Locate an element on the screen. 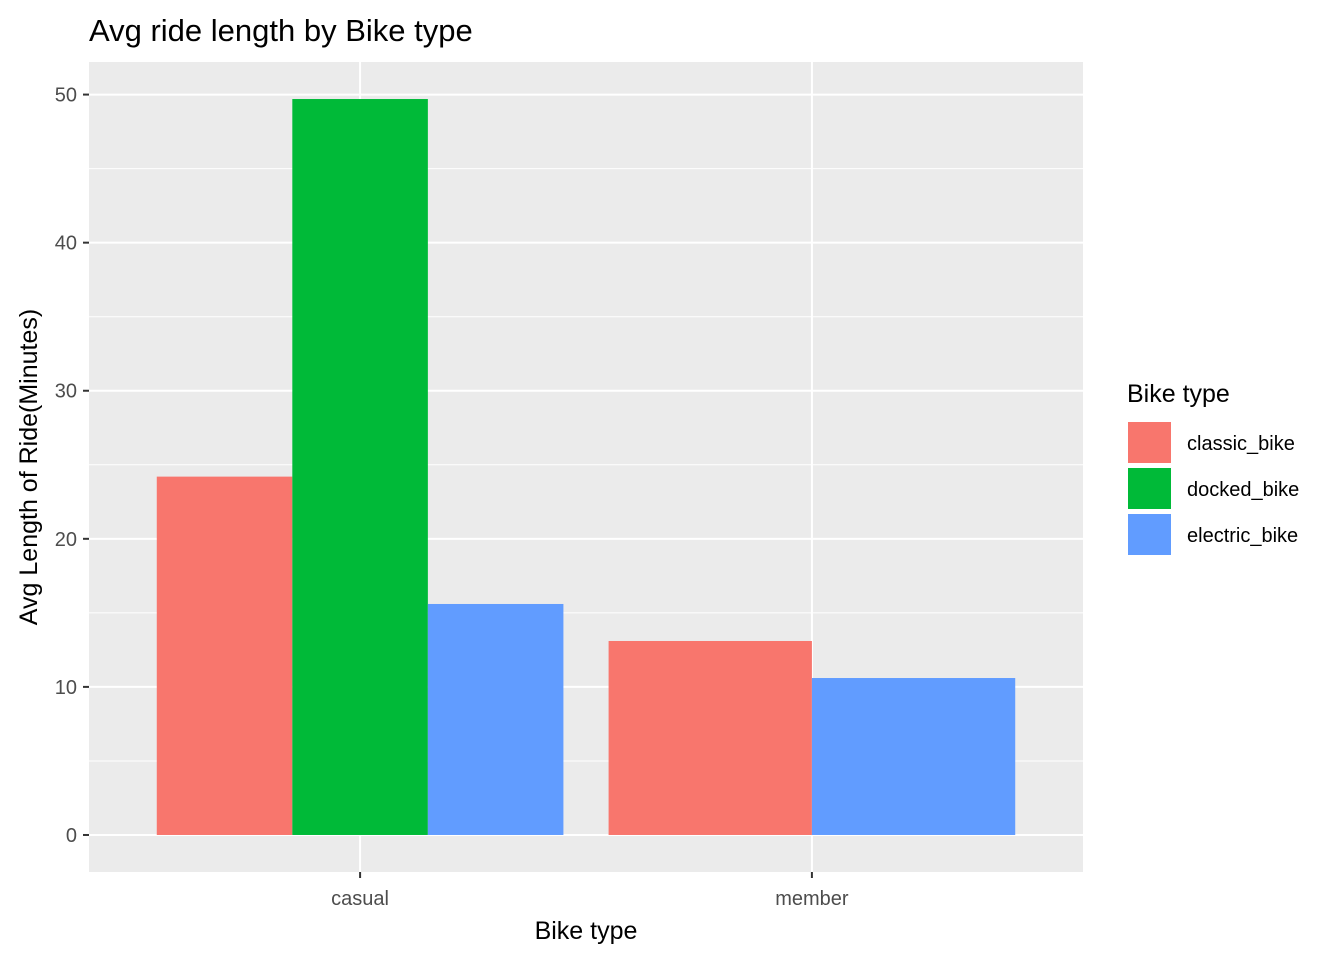 The width and height of the screenshot is (1344, 960). x-axis: casual member is located at coordinates (590, 891).